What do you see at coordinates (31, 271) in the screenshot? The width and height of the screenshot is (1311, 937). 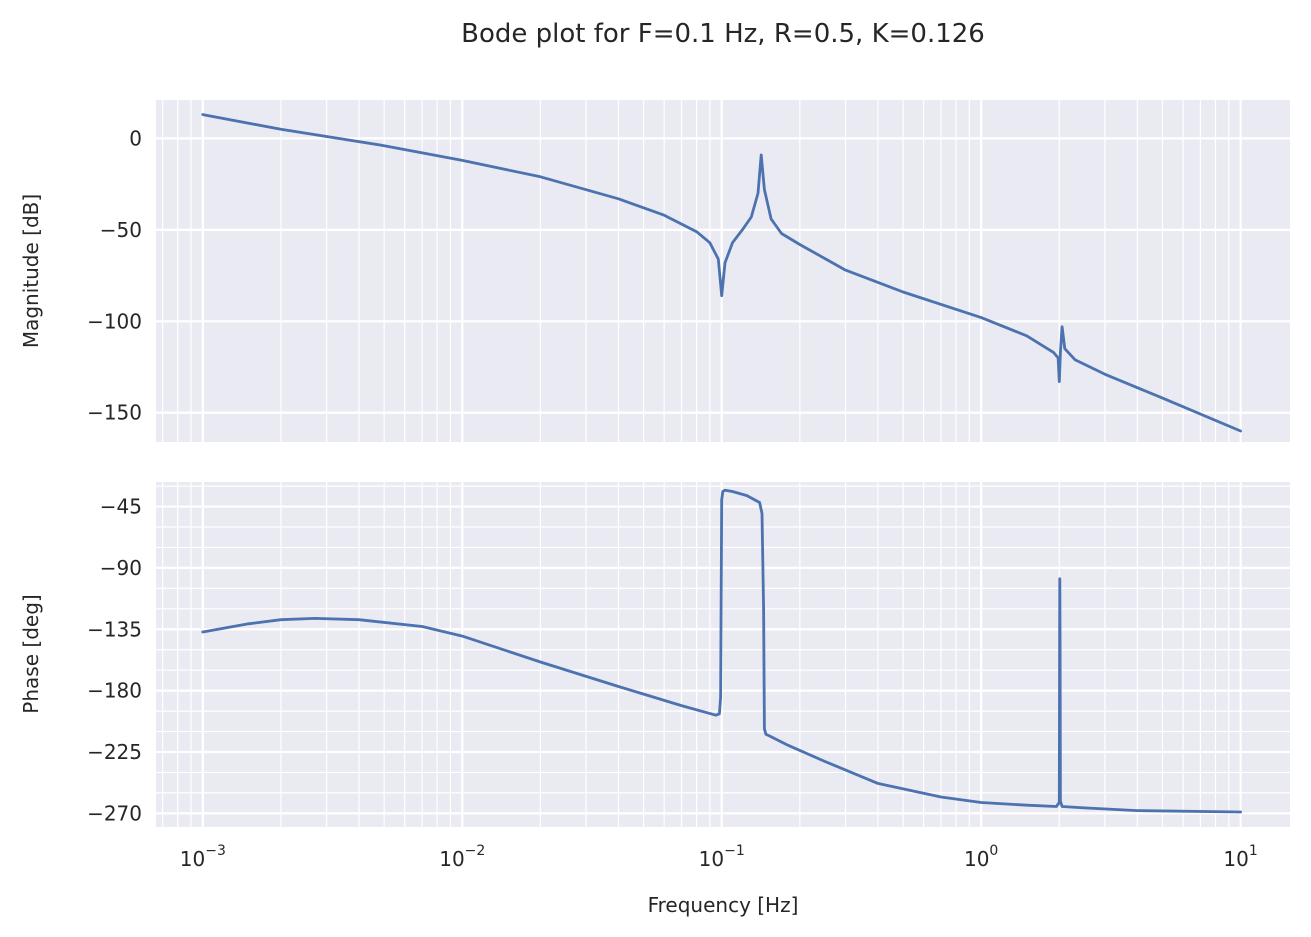 I see `magnitude-y-axis-label: Magnitude [dB]` at bounding box center [31, 271].